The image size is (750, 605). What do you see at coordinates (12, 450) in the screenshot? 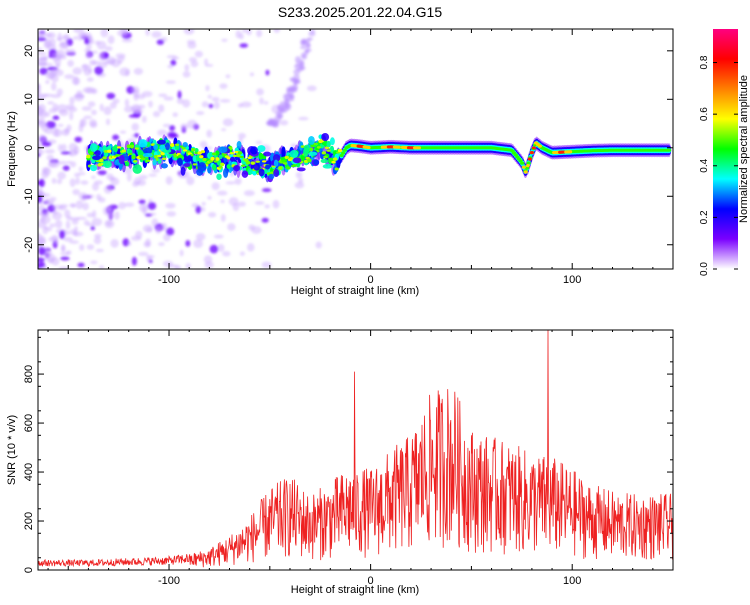
I see `snr-y-axis-label: SNR (10 * v/v)` at bounding box center [12, 450].